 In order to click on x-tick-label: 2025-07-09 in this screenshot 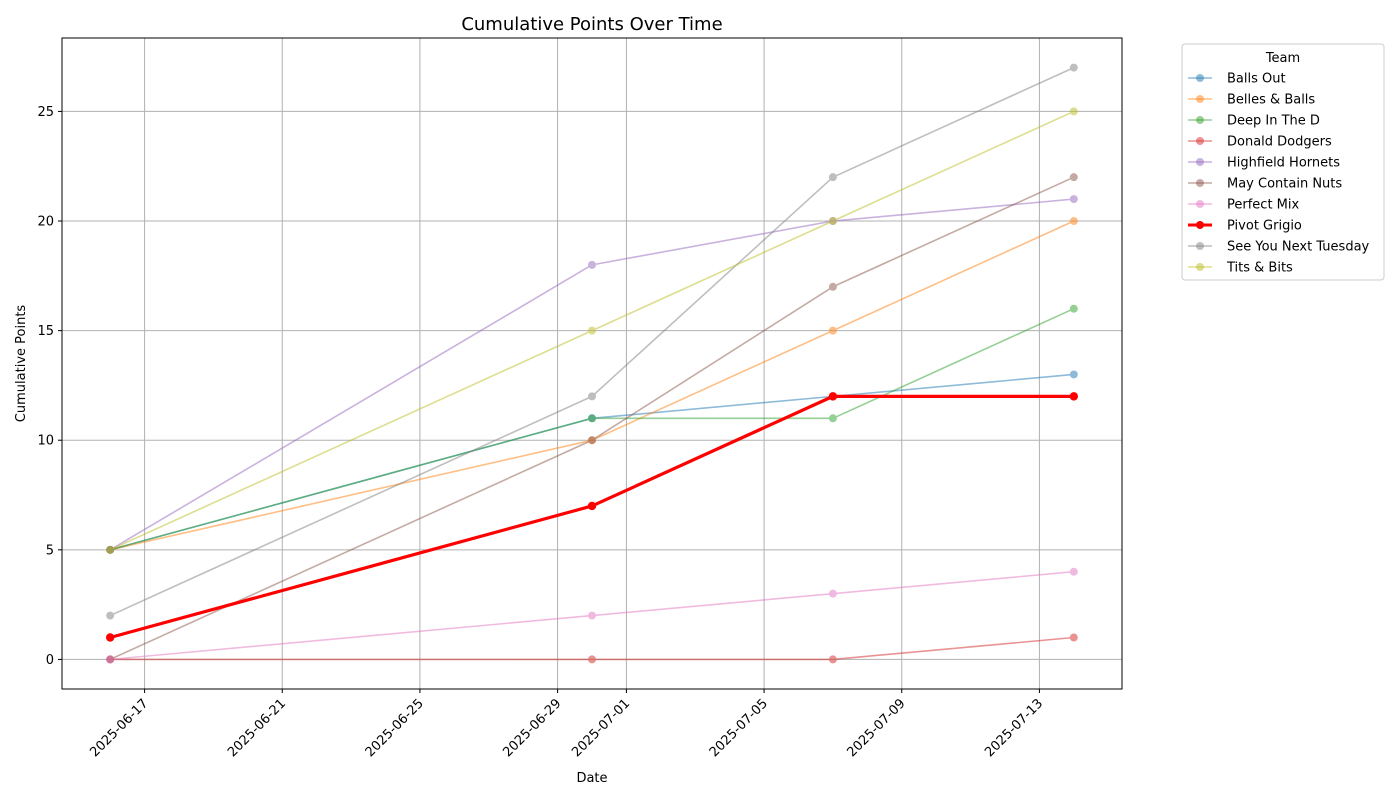, I will do `click(877, 728)`.